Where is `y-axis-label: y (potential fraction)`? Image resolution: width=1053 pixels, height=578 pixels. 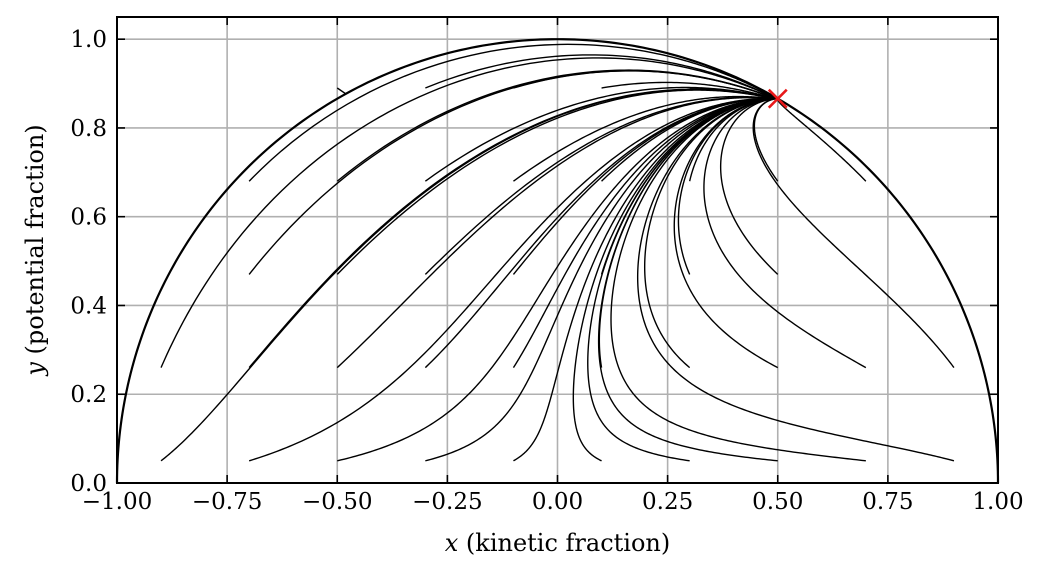 y-axis-label: y (potential fraction) is located at coordinates (35, 250).